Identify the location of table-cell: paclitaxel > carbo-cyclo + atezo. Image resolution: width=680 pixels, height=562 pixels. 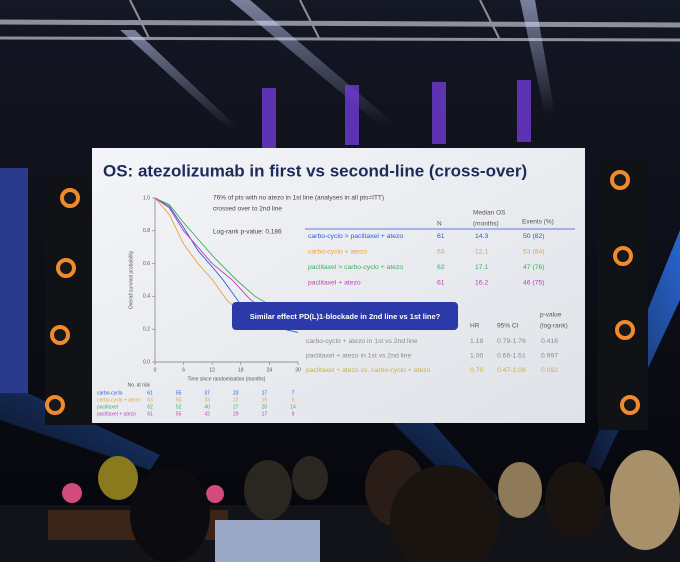
(355, 267).